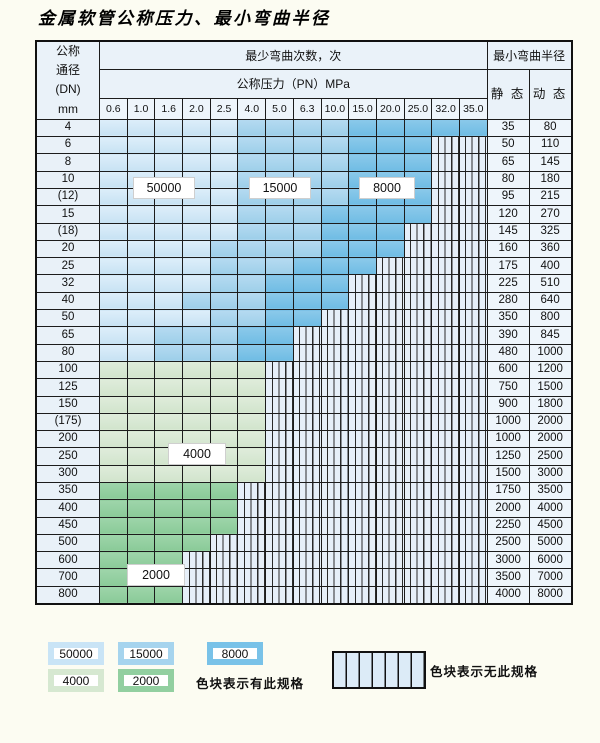  What do you see at coordinates (508, 439) in the screenshot?
I see `static-radius-value: 1000` at bounding box center [508, 439].